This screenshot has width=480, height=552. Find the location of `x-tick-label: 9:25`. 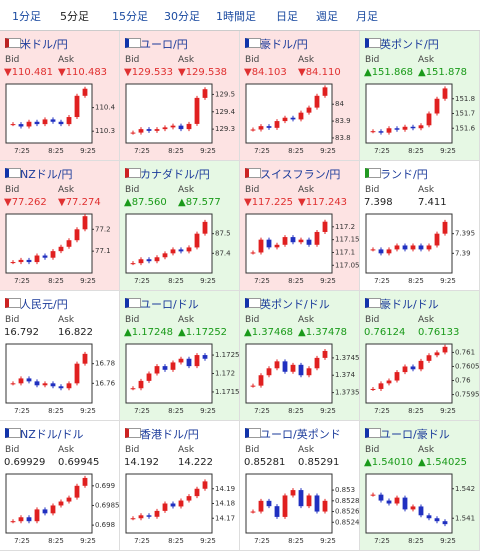

x-tick-label: 9:25 is located at coordinates (328, 151).